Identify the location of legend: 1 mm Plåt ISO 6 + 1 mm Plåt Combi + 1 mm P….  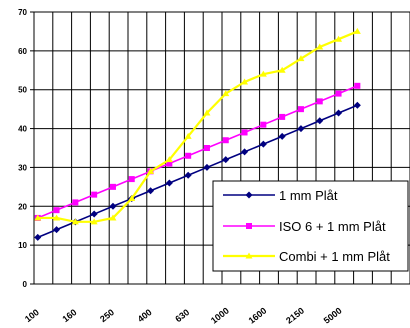
(310, 226).